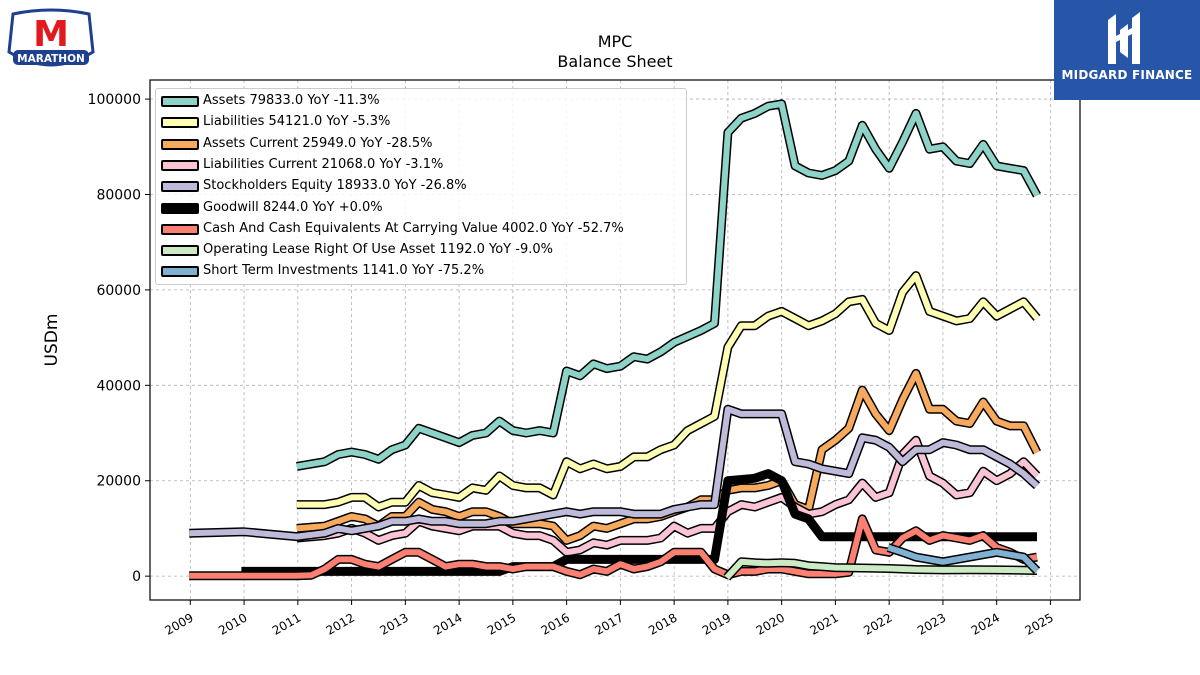 This screenshot has height=675, width=1200. Describe the element at coordinates (662, 623) in the screenshot. I see `x-tick-label: 2018` at that location.